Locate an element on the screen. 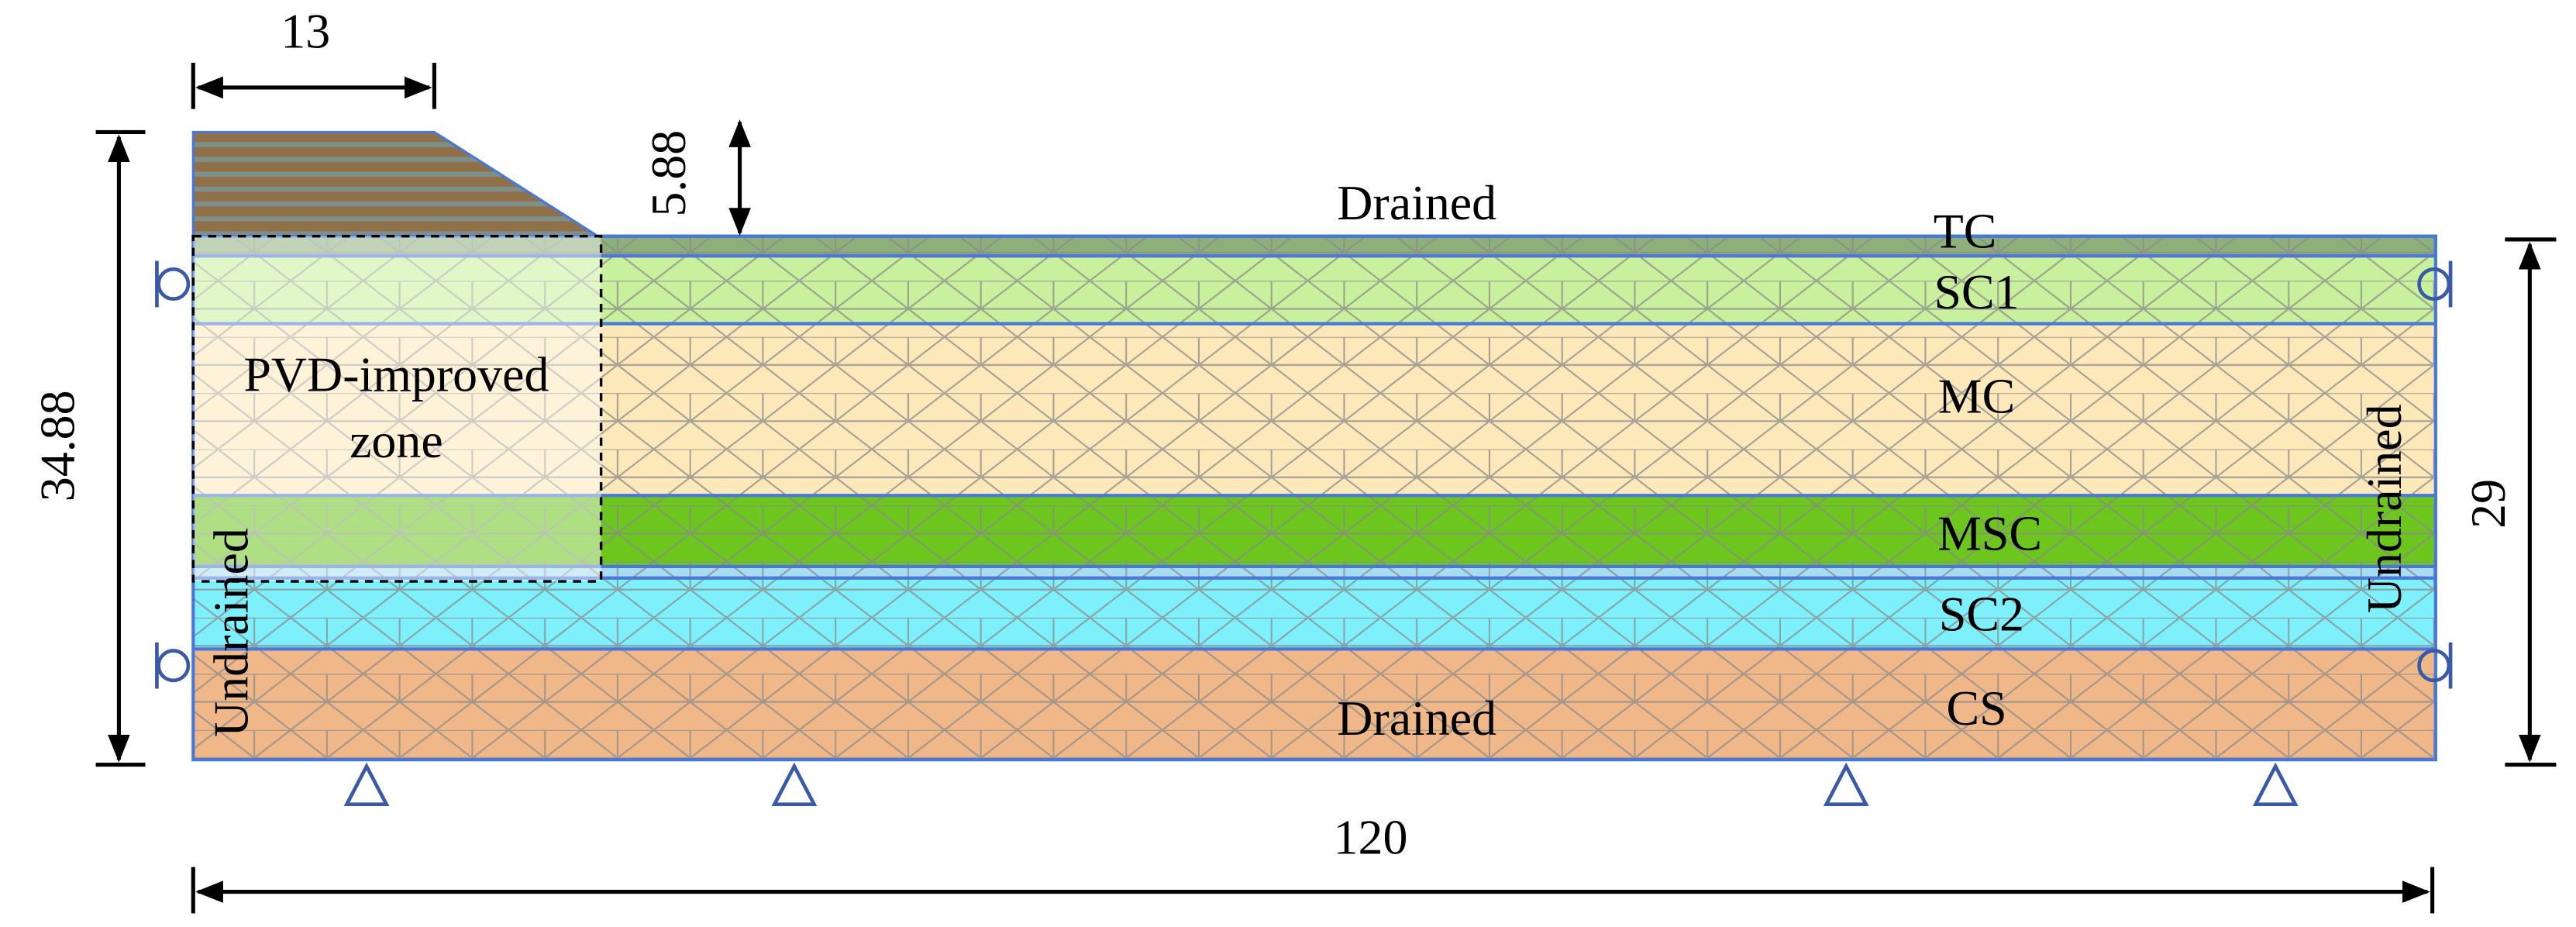  layer-label: MC is located at coordinates (1976, 396).